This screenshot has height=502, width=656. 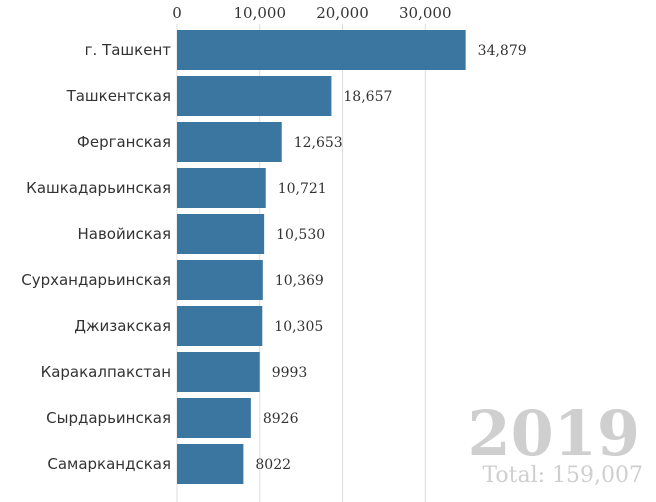 What do you see at coordinates (106, 372) in the screenshot?
I see `category-label: Каракалпакстан` at bounding box center [106, 372].